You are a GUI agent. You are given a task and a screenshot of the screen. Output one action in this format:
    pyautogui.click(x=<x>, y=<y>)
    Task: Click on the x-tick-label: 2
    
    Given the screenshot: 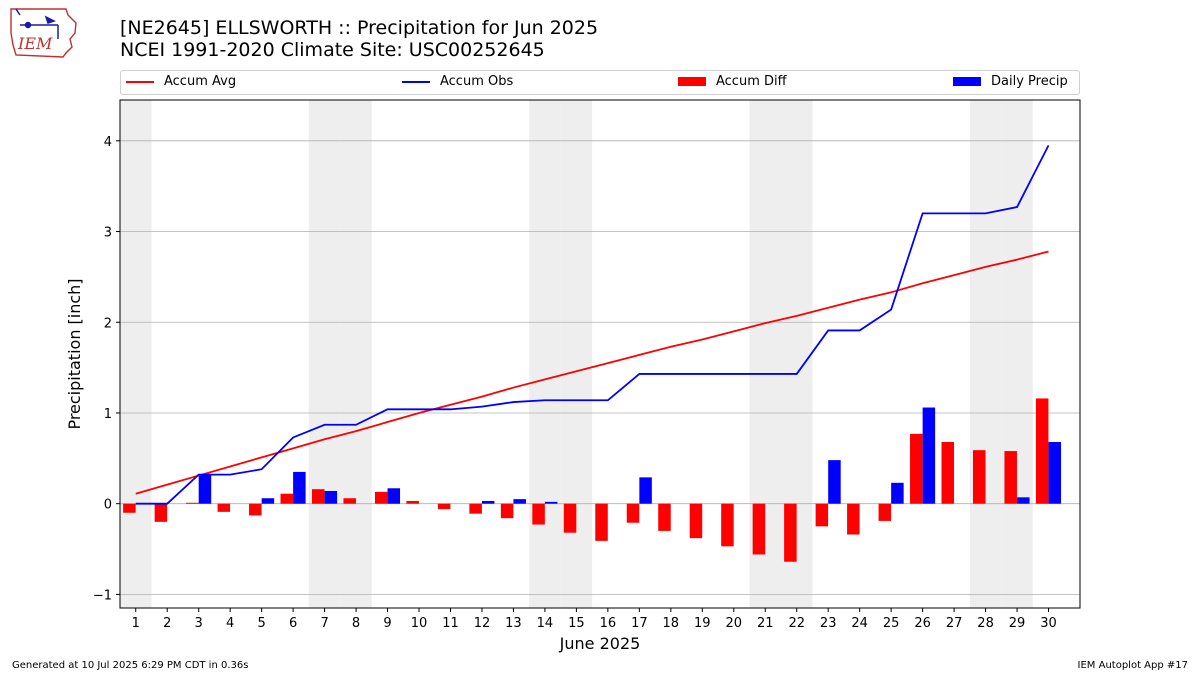 What is the action you would take?
    pyautogui.click(x=167, y=623)
    